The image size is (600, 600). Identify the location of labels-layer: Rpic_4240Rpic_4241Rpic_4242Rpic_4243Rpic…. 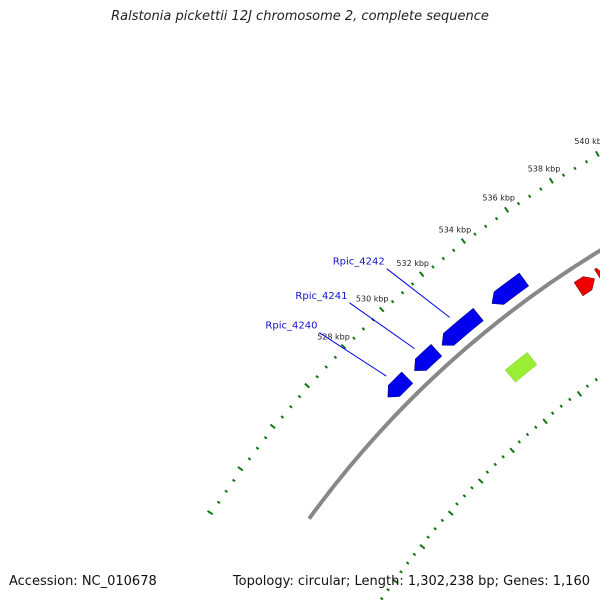
(357, 317).